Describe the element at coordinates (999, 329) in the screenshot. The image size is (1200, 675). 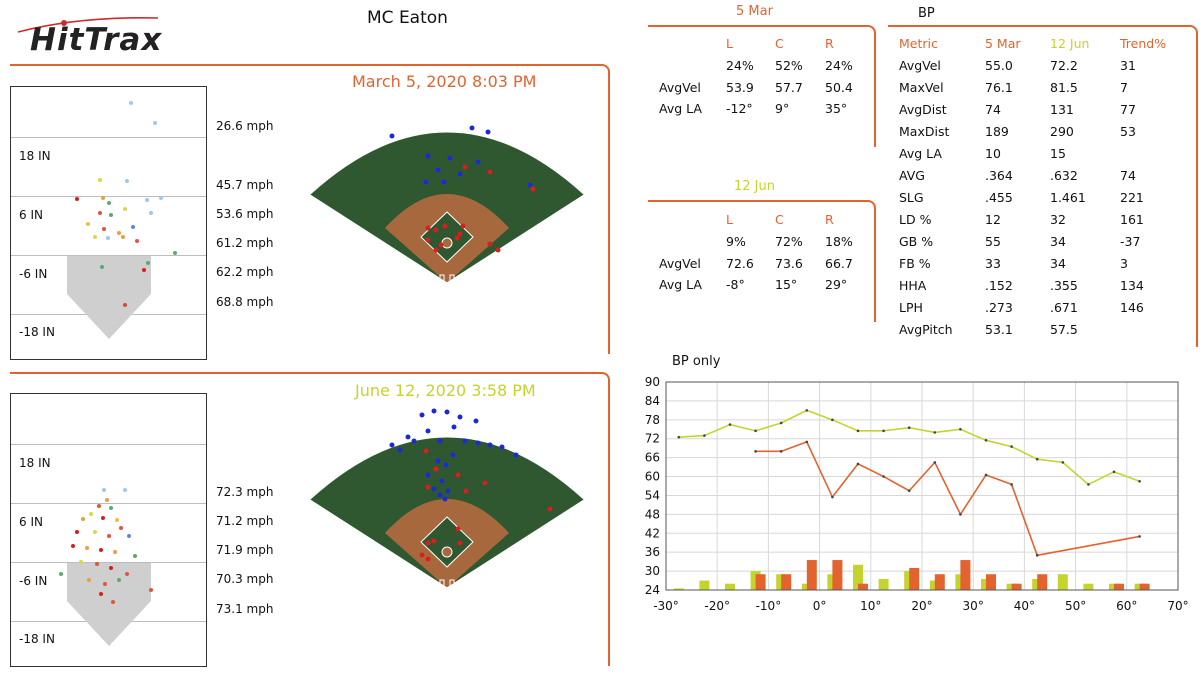
I see `bp-metric-value: 53.1` at that location.